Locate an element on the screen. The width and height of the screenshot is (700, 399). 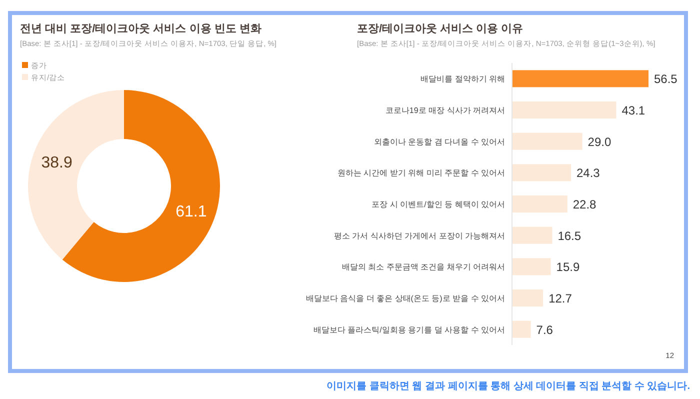
y-tick-label: 배달의 최소 주문금액 조건을 채우기 어려워서 is located at coordinates (423, 267).